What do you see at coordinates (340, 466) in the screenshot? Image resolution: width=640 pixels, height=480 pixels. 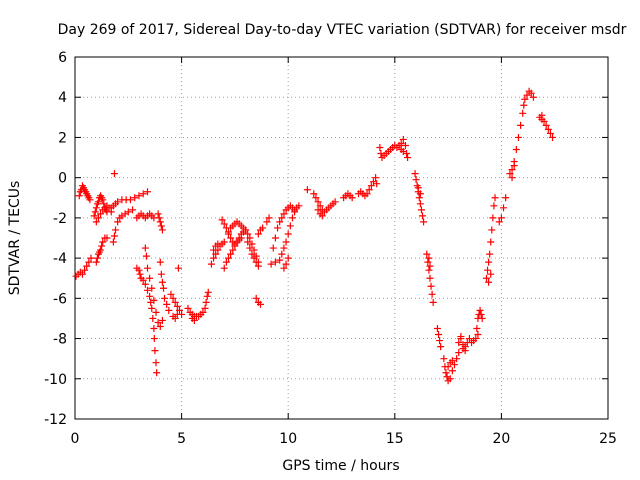 I see `x-axis-label: GPS time / hours` at bounding box center [340, 466].